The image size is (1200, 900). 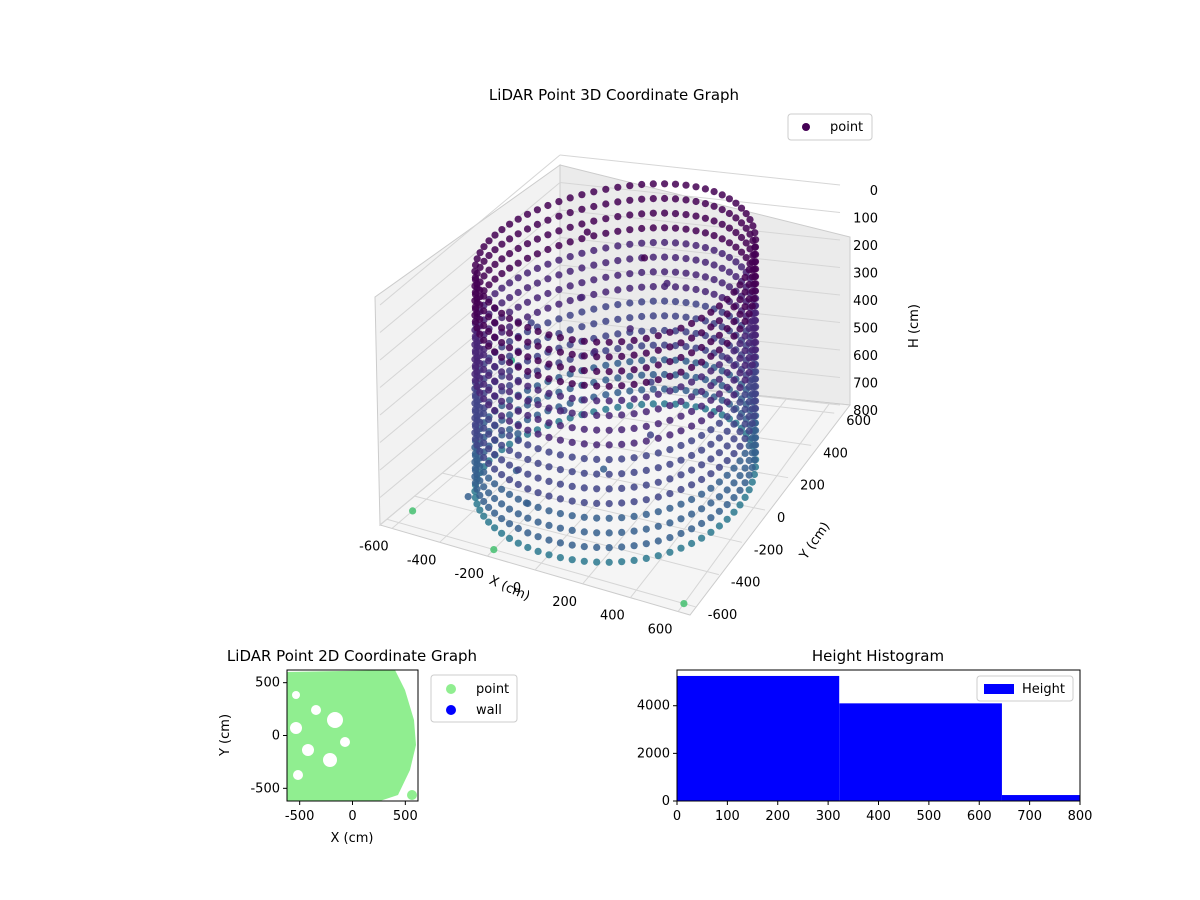 What do you see at coordinates (374, 546) in the screenshot?
I see `x-tick-label-3d: -600` at bounding box center [374, 546].